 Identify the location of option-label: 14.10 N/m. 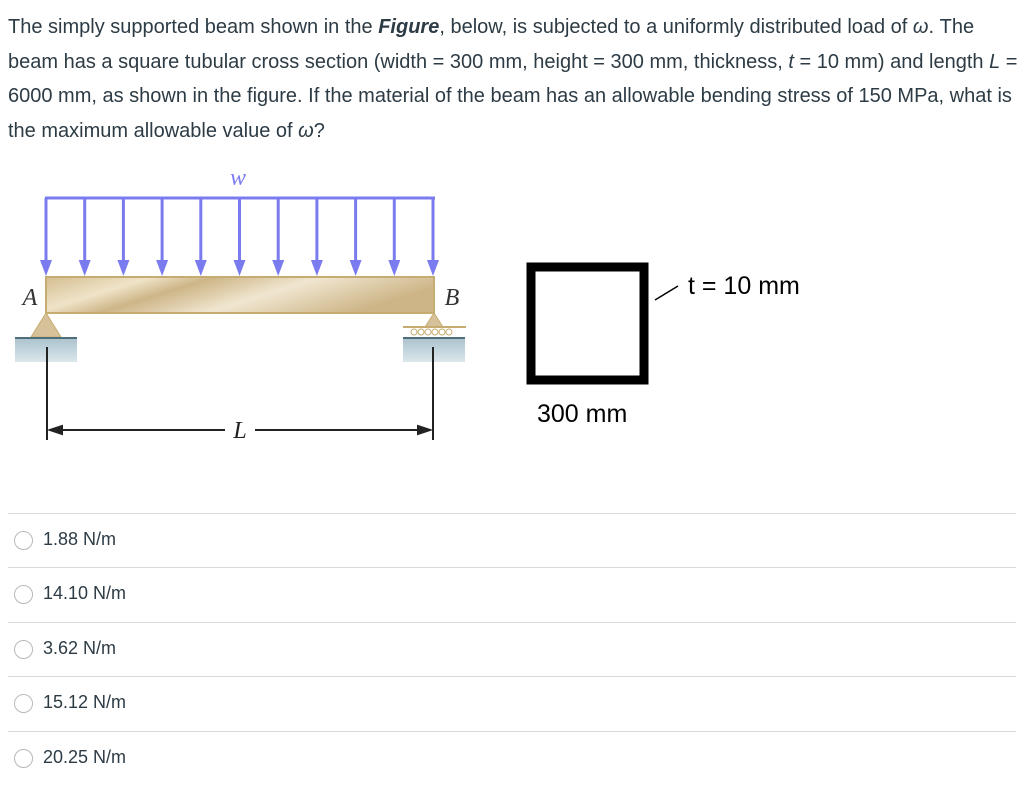
(85, 593).